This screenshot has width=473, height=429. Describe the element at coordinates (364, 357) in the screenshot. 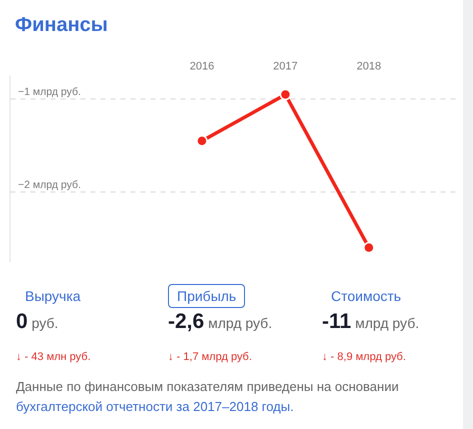

I see `text: ↓ - 8,9 млрд руб.` at that location.